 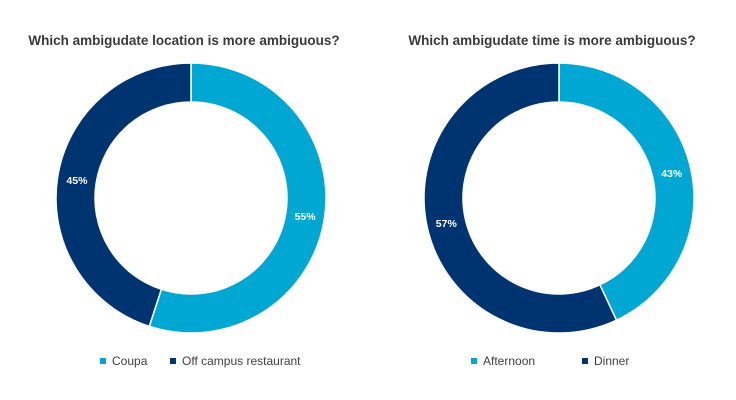 I want to click on legend-item-coupa: Coupa, so click(x=123, y=361).